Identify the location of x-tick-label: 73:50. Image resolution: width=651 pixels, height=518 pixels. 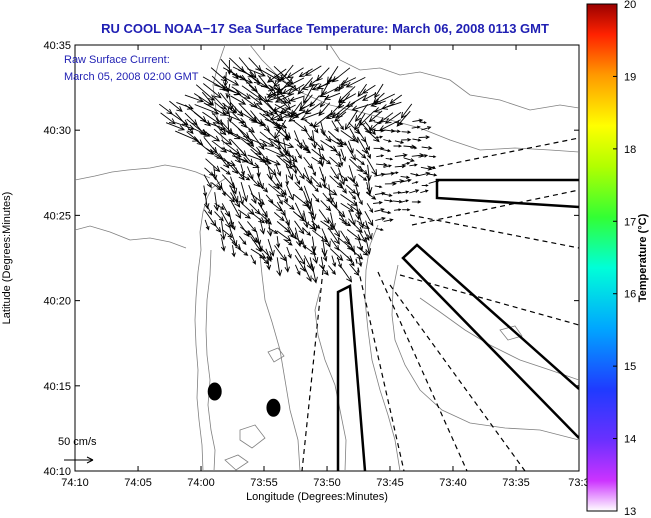
(327, 483).